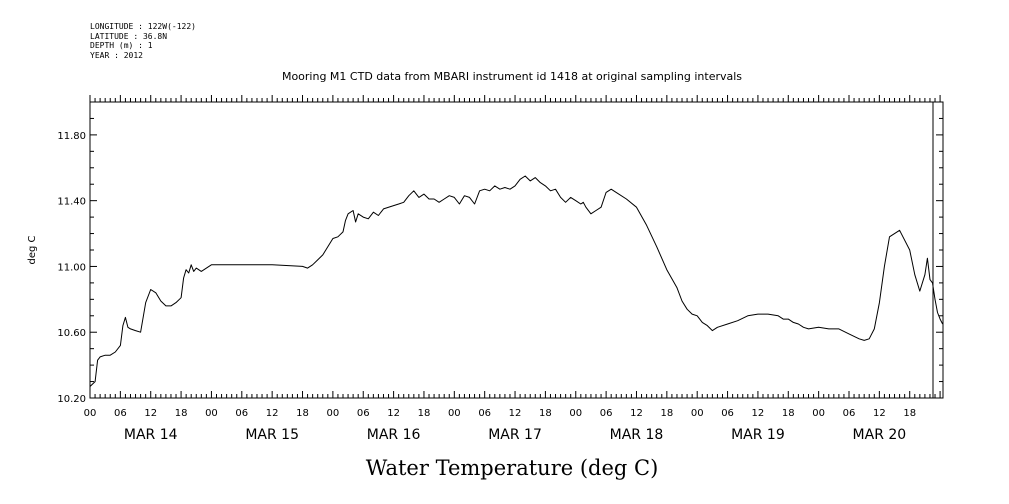 The width and height of the screenshot is (1009, 504). I want to click on y-tick-label: 10.60, so click(71, 333).